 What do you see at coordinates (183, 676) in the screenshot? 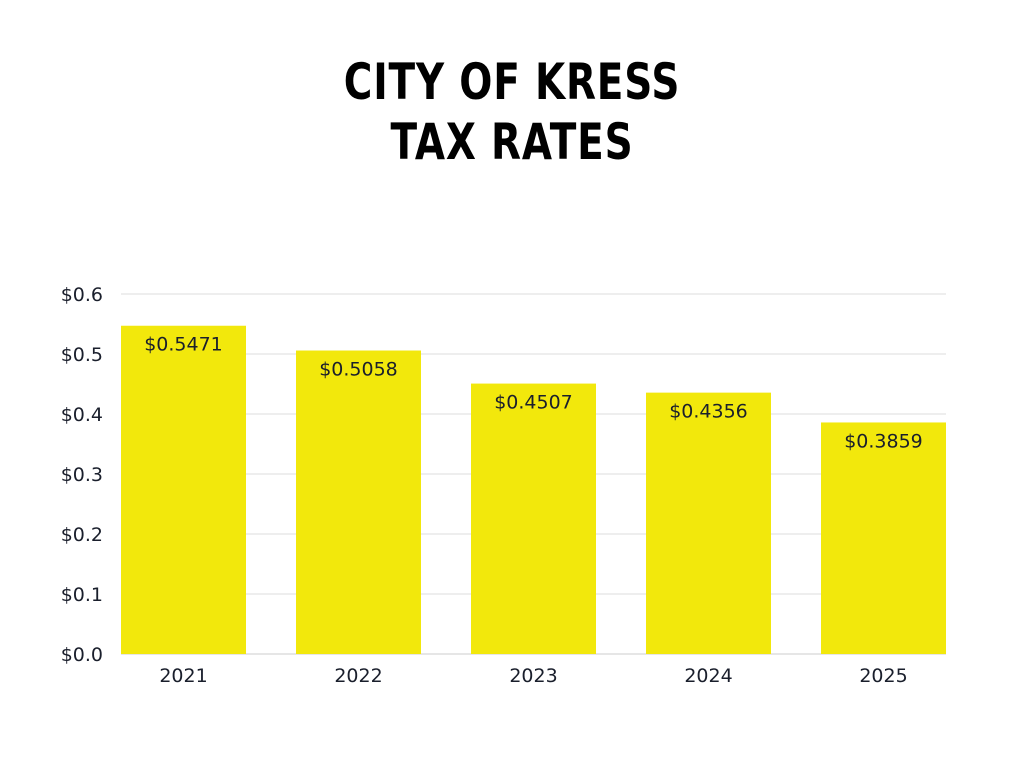
I see `x-tick-label: 2021` at bounding box center [183, 676].